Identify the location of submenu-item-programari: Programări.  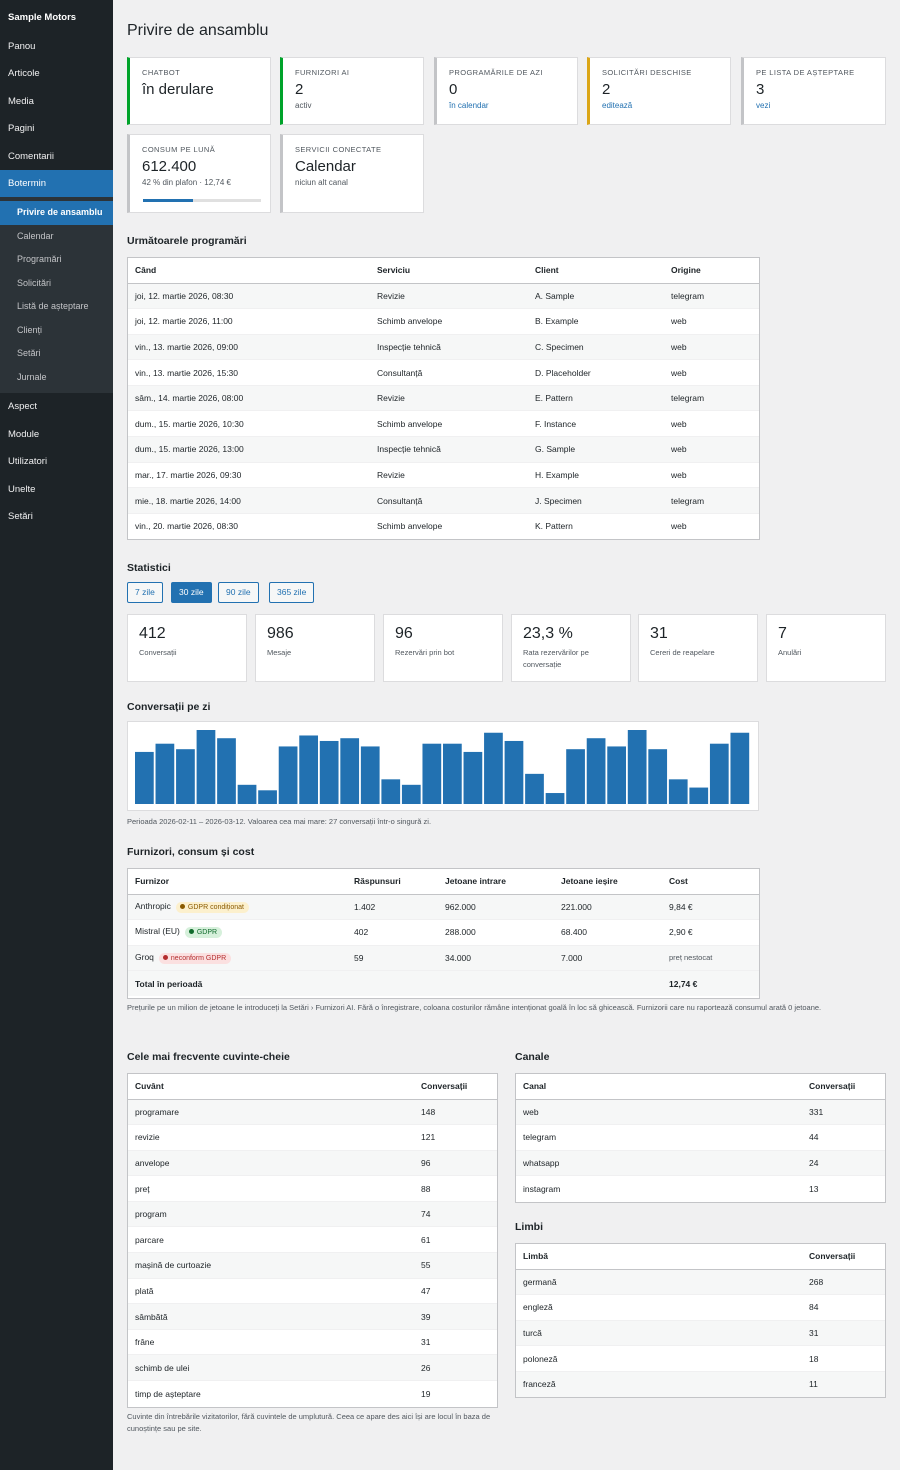
(39, 259).